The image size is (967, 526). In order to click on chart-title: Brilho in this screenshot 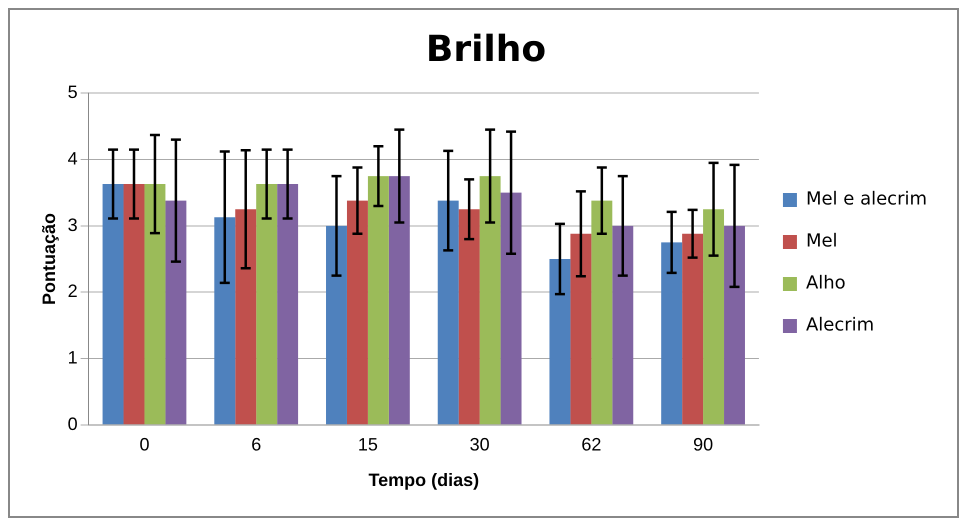, I will do `click(486, 49)`.